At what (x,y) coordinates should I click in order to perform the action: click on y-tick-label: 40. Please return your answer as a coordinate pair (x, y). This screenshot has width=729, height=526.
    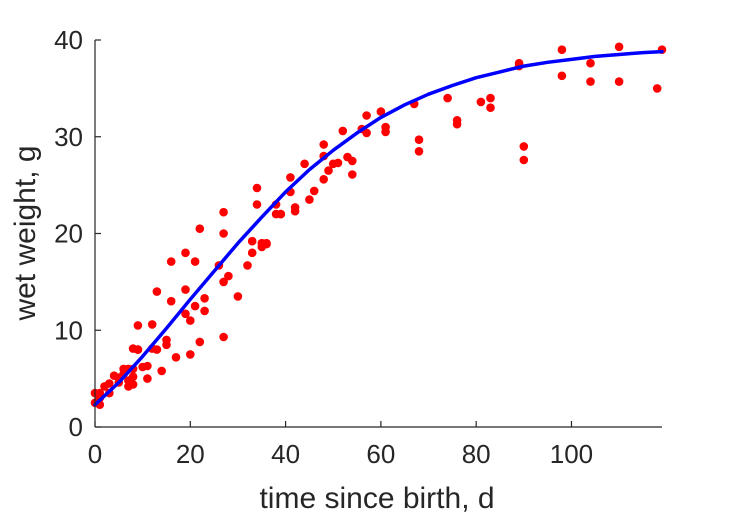
    Looking at the image, I should click on (68, 40).